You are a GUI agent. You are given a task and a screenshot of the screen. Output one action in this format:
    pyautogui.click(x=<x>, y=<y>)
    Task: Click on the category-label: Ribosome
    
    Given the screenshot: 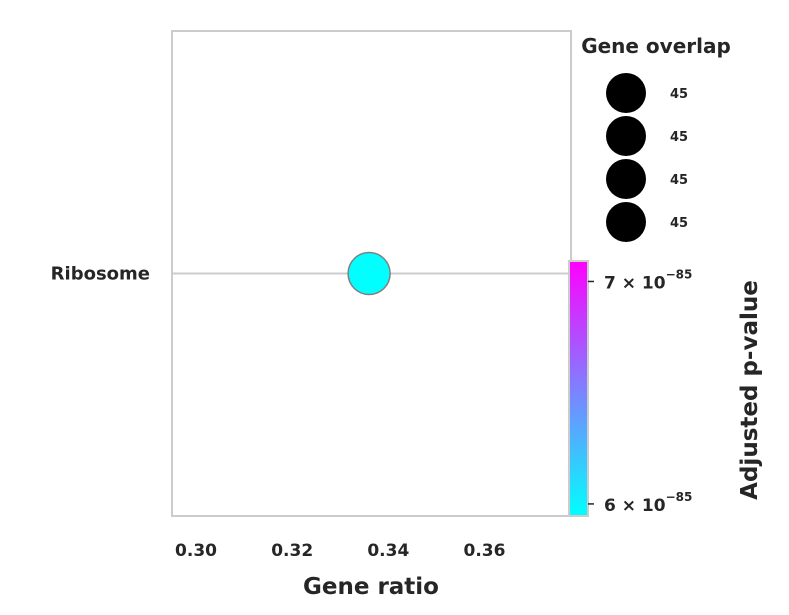 What is the action you would take?
    pyautogui.click(x=100, y=274)
    